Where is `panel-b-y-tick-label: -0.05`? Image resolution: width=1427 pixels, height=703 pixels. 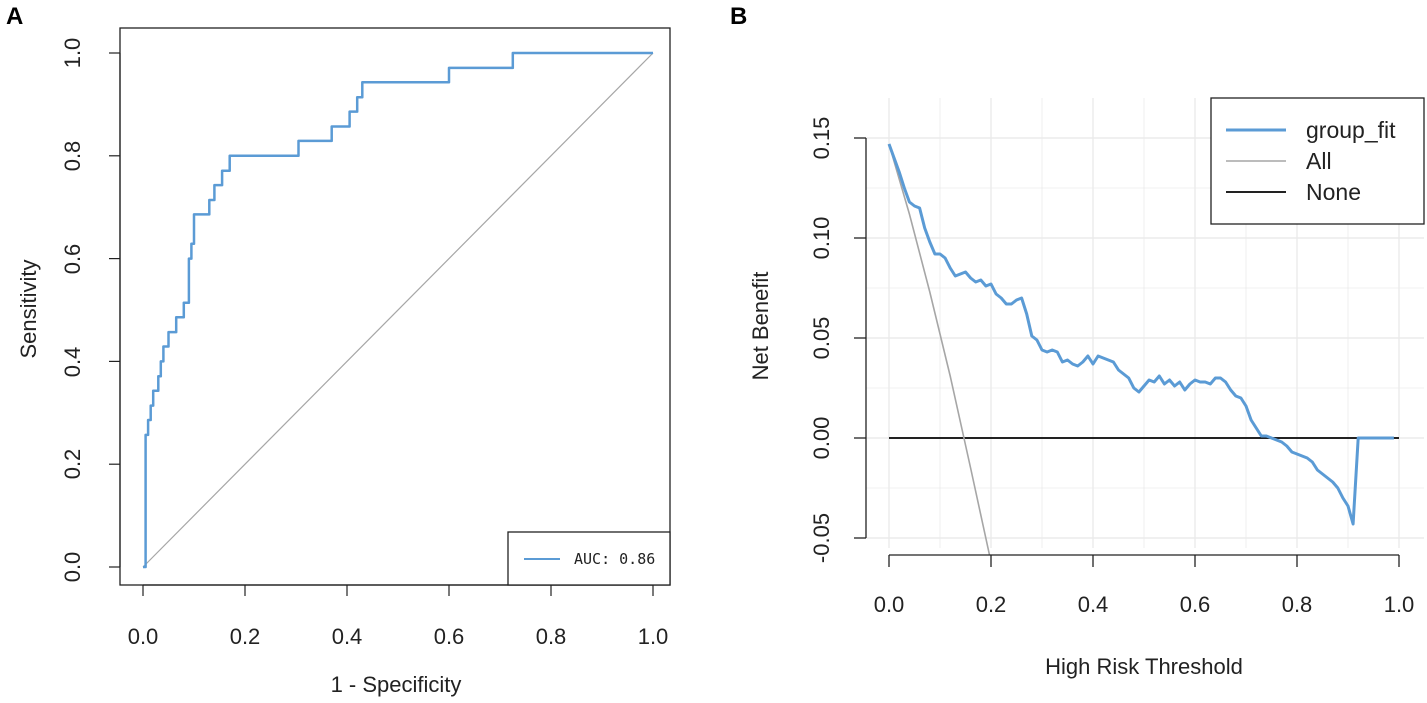 panel-b-y-tick-label: -0.05 is located at coordinates (821, 538).